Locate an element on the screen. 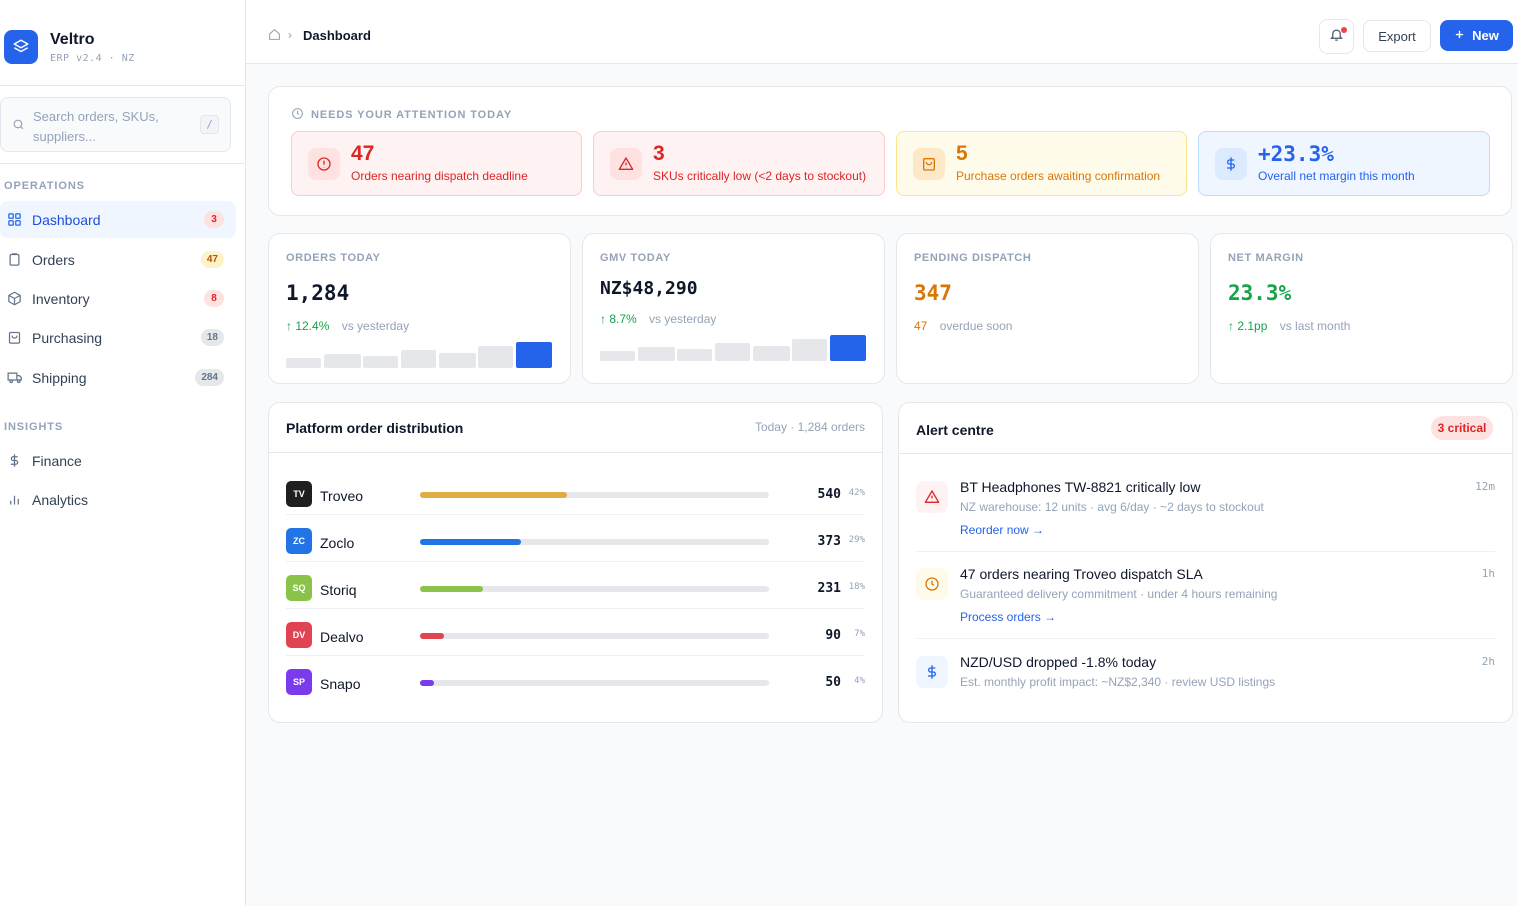 Image resolution: width=1518 pixels, height=906 pixels. breadcrumb-current: Dashboard is located at coordinates (337, 35).